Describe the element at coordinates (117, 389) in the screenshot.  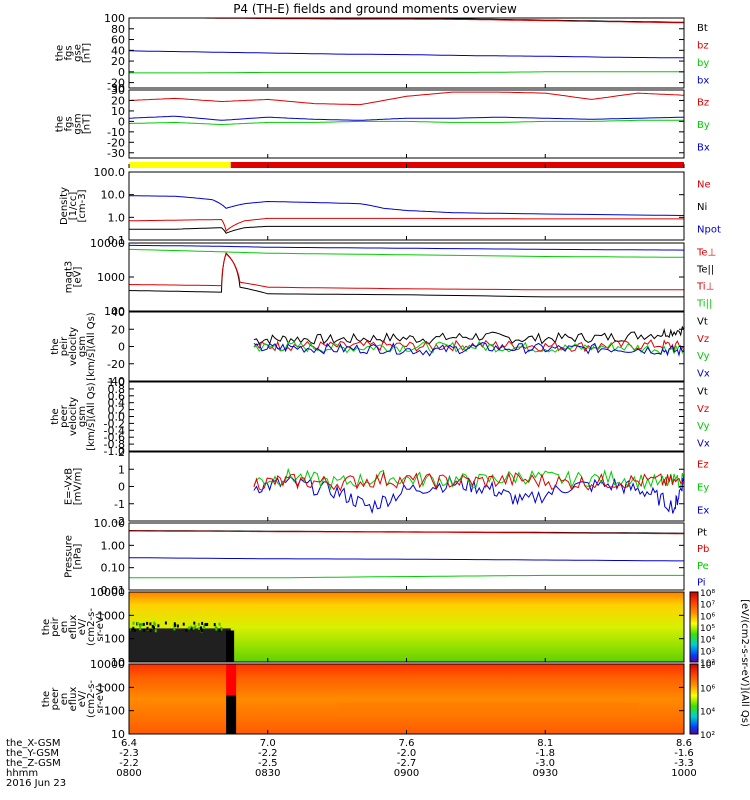
I see `y-tick-label: 0.8` at that location.